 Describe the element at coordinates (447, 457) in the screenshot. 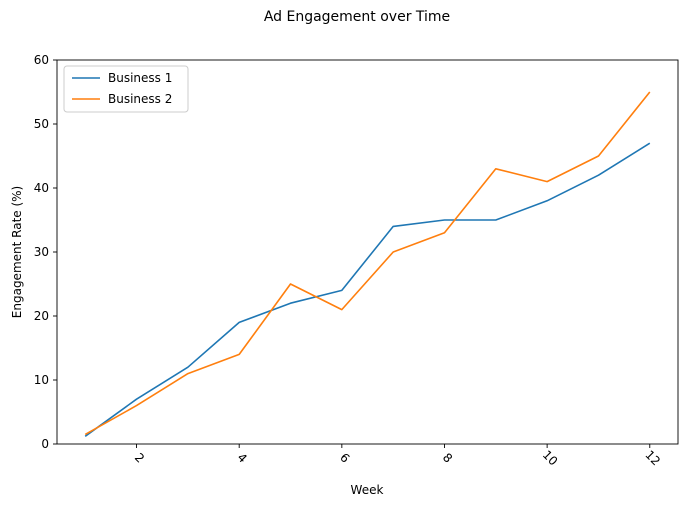

I see `x-tick-label: 8` at that location.